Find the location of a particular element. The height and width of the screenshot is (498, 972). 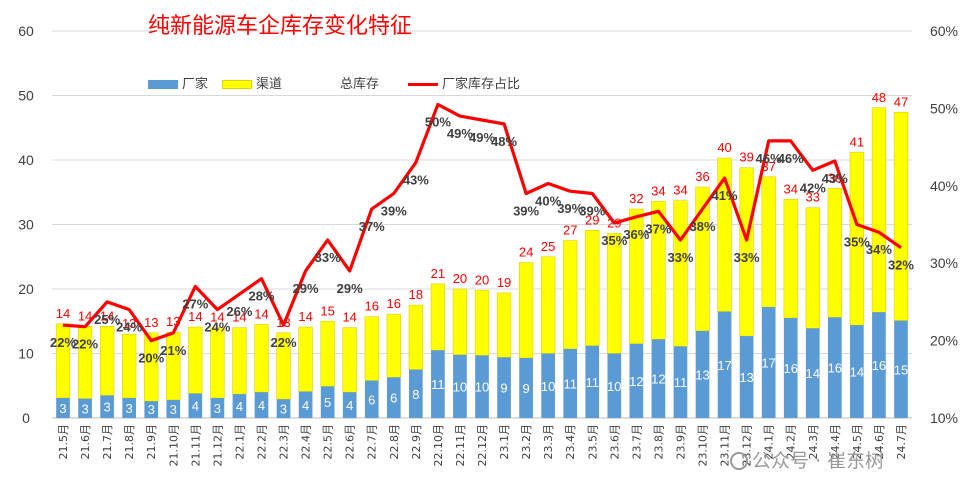

legend-label-channel: 渠道 is located at coordinates (269, 84).